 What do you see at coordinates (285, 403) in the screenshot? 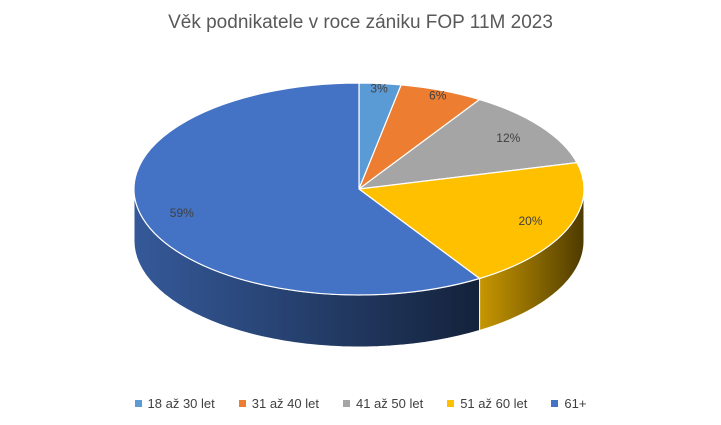
I see `legend-label: 31 až 40 let` at bounding box center [285, 403].